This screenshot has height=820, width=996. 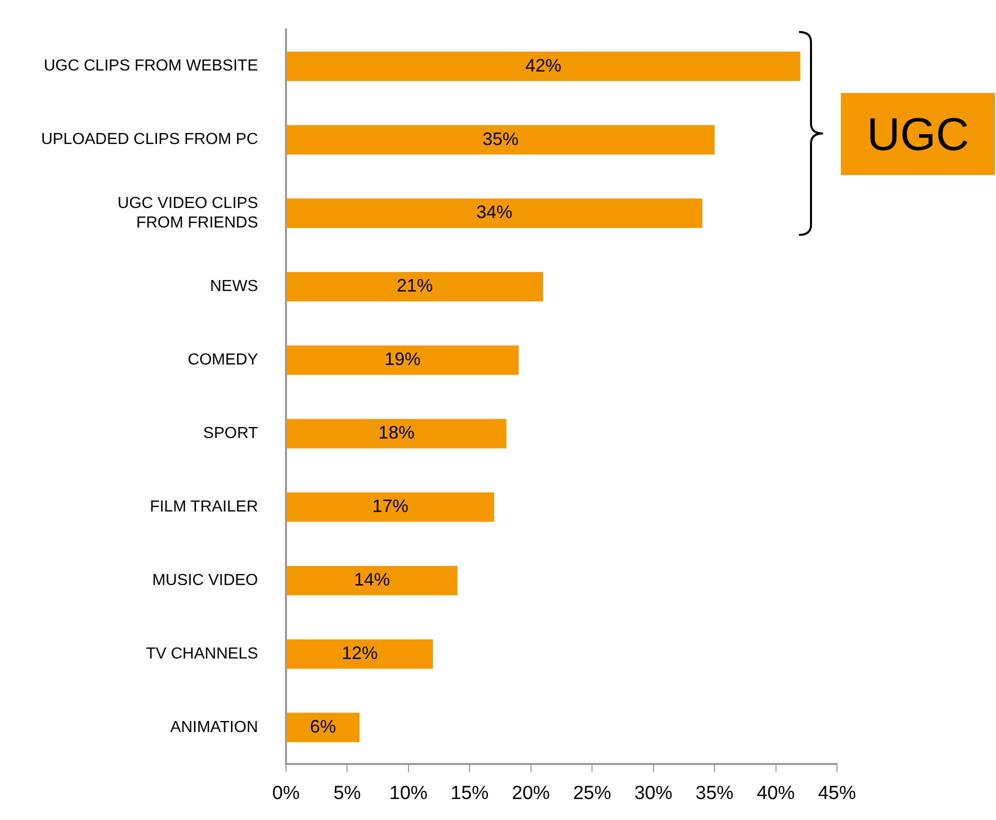 I want to click on x-tick-label: 25%, so click(x=592, y=793).